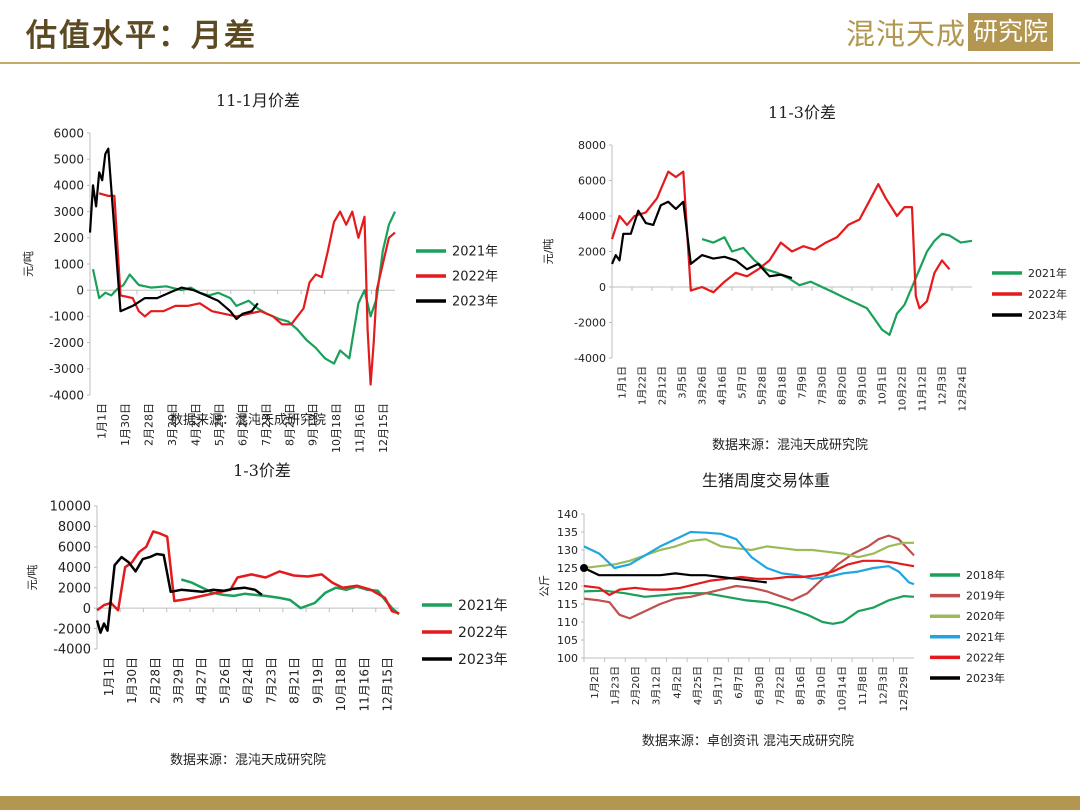 The width and height of the screenshot is (1080, 810). What do you see at coordinates (749, 607) in the screenshot?
I see `series-line-2018年` at bounding box center [749, 607].